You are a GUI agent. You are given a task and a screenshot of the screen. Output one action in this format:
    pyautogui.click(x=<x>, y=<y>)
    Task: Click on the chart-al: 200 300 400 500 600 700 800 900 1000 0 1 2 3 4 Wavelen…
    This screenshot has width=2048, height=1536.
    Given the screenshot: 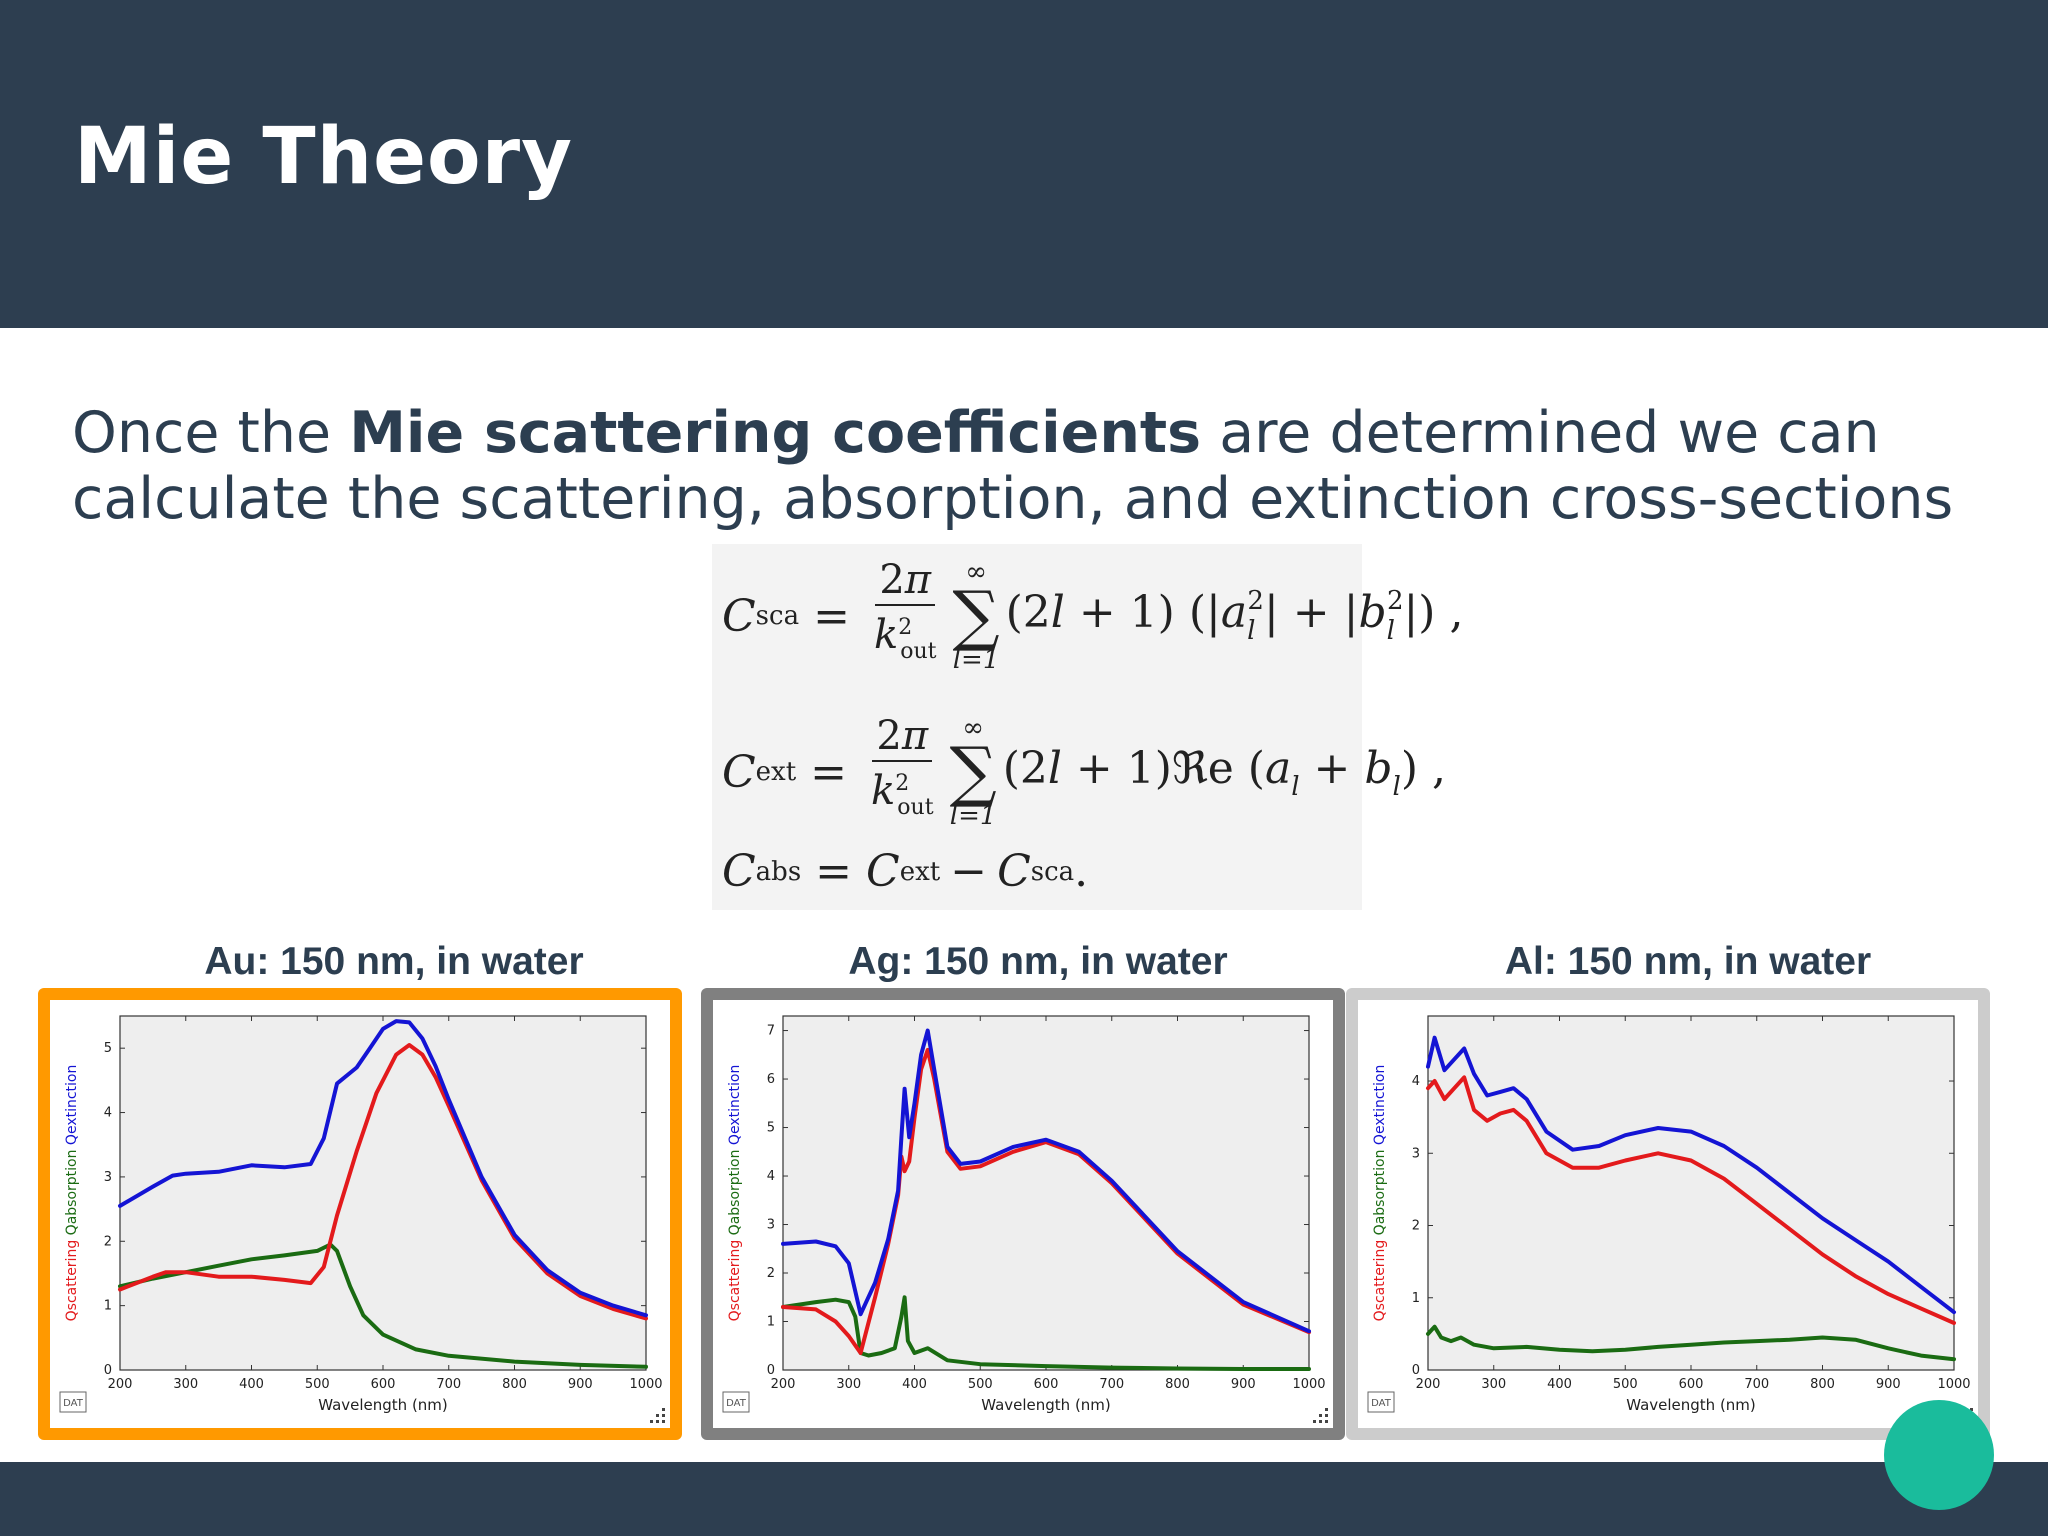 What is the action you would take?
    pyautogui.click(x=1668, y=1214)
    